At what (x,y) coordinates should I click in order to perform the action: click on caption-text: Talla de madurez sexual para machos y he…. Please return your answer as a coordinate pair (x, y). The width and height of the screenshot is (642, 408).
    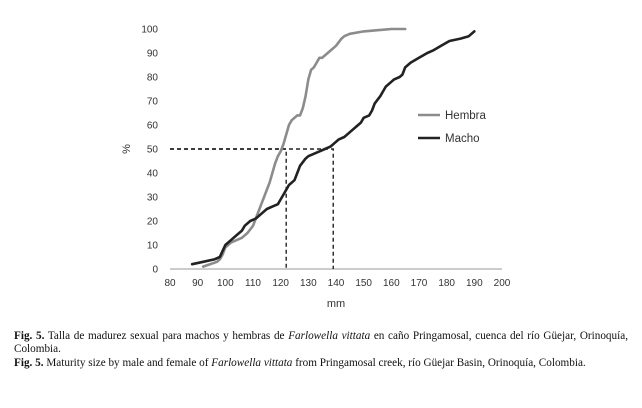
    Looking at the image, I should click on (166, 336).